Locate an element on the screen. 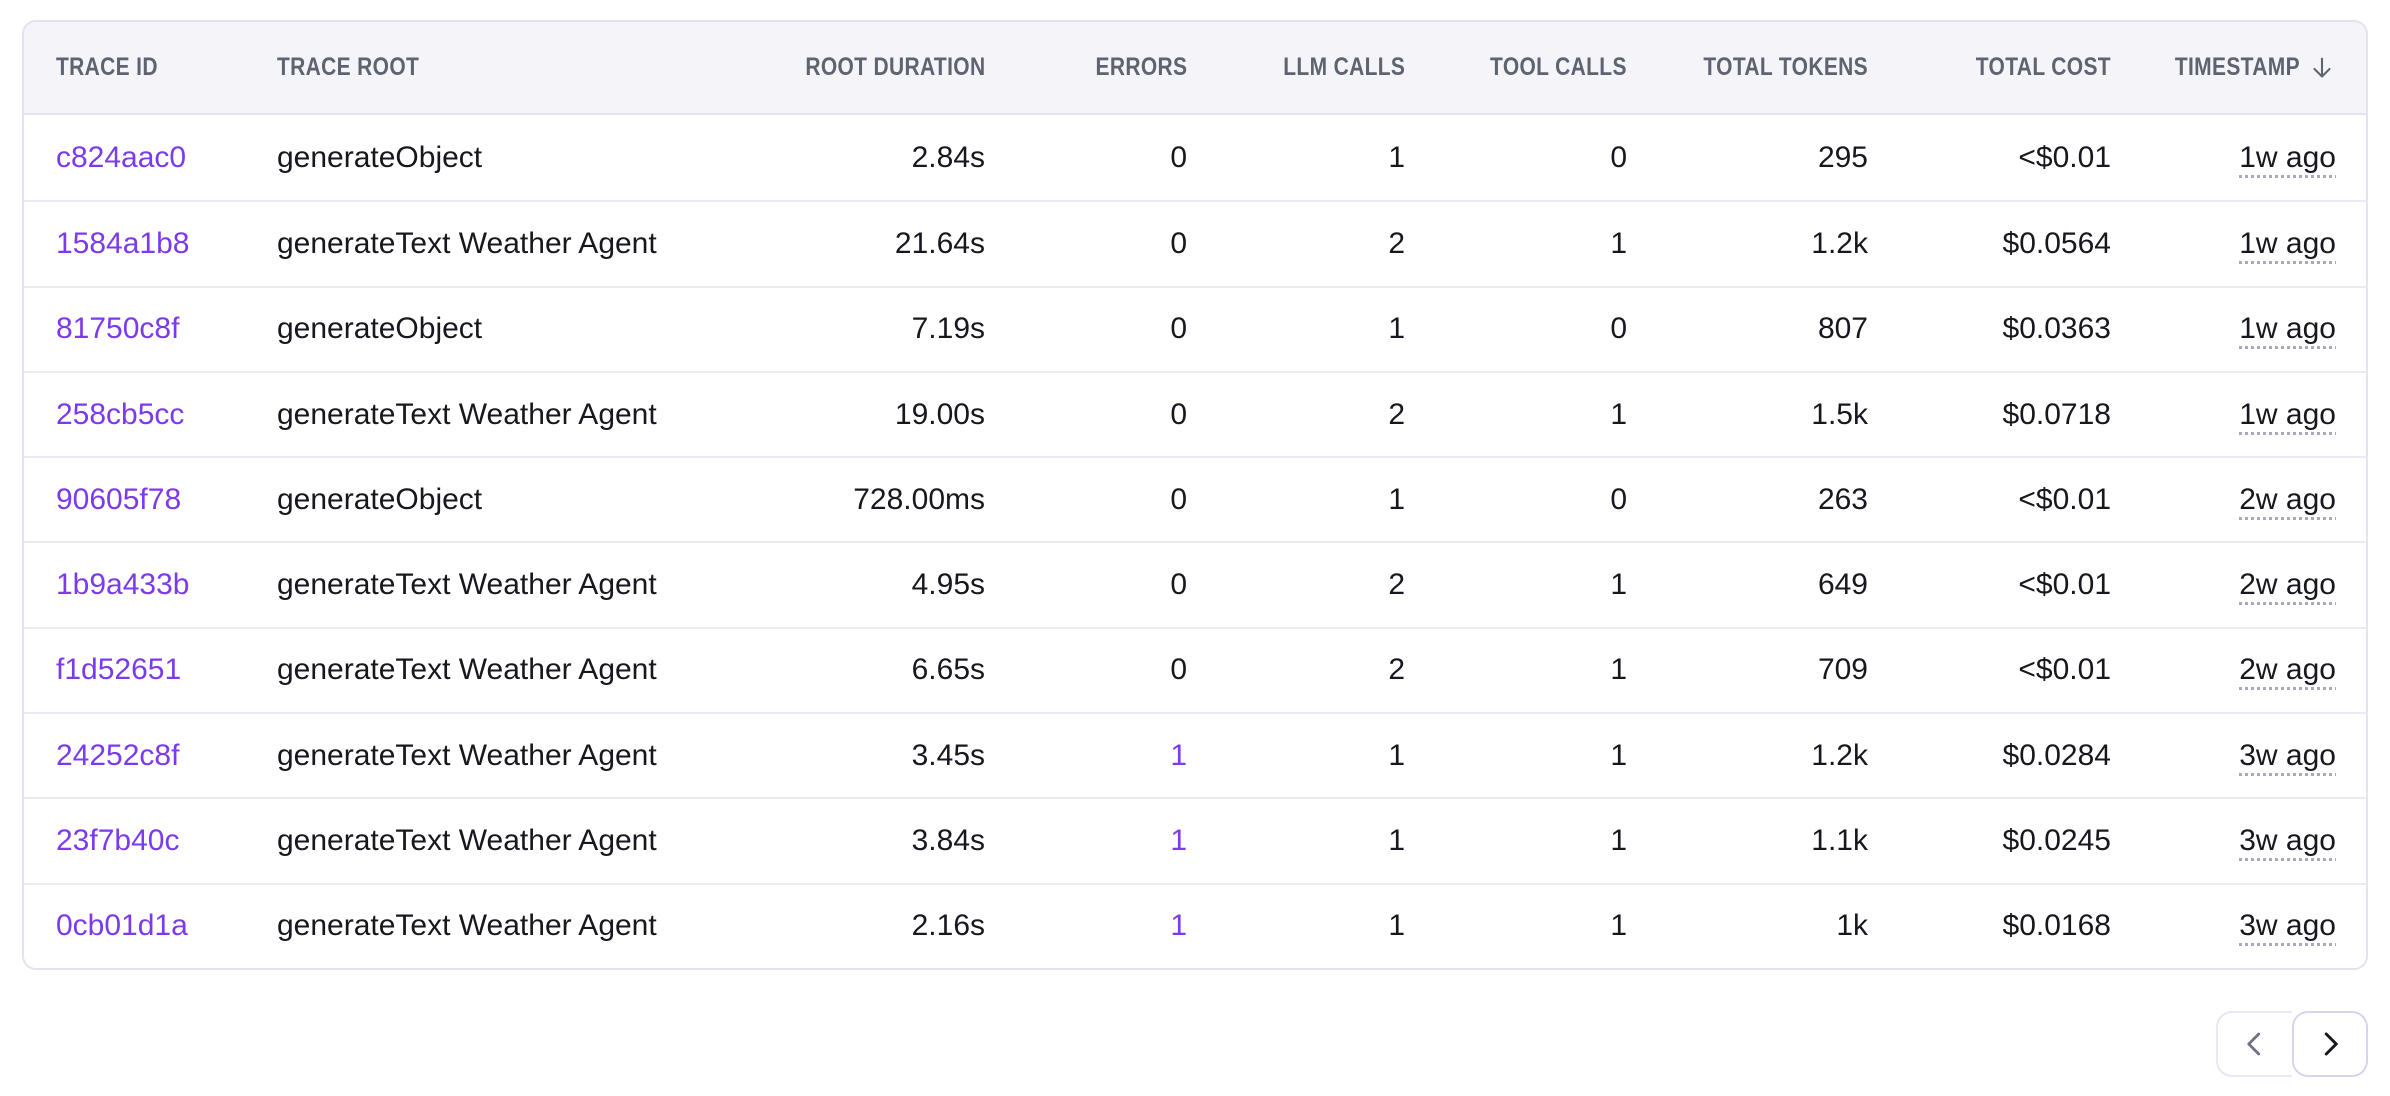 The height and width of the screenshot is (1096, 2390). column-header-label: TOTAL TOKENS is located at coordinates (1785, 67).